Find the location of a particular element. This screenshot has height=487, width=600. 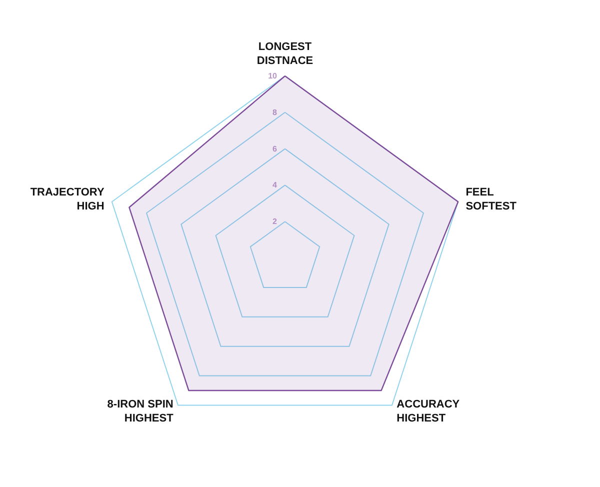

y-tick-label: 10 is located at coordinates (273, 76).